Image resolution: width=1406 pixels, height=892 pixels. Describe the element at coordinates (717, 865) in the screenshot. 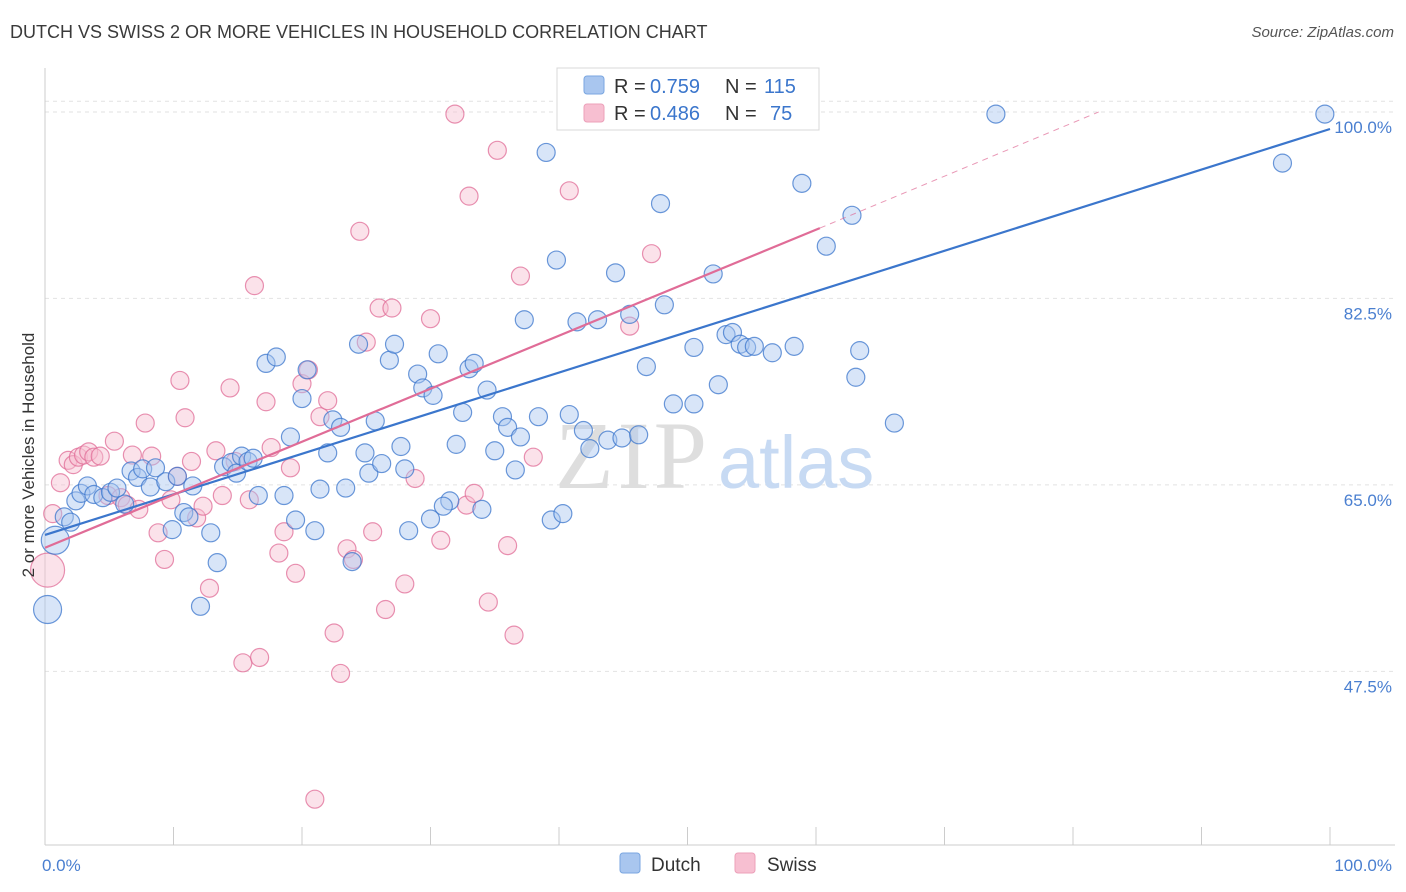

I see `x-tick-labels: 0.0% 100.0%` at that location.